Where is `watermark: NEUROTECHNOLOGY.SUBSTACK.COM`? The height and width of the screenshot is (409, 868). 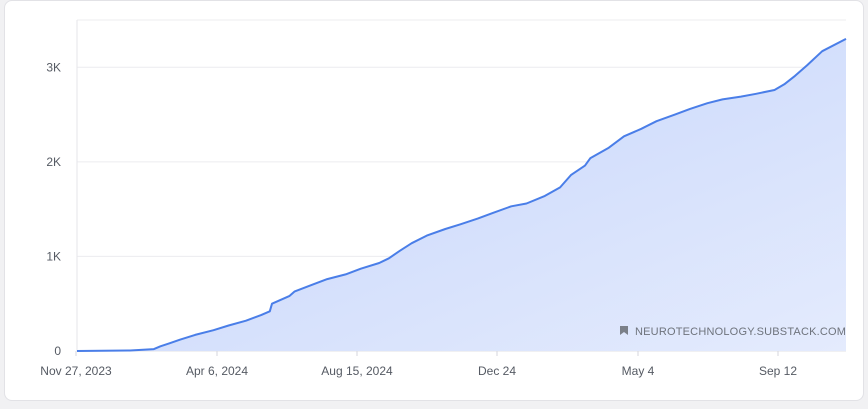
watermark: NEUROTECHNOLOGY.SUBSTACK.COM is located at coordinates (733, 332).